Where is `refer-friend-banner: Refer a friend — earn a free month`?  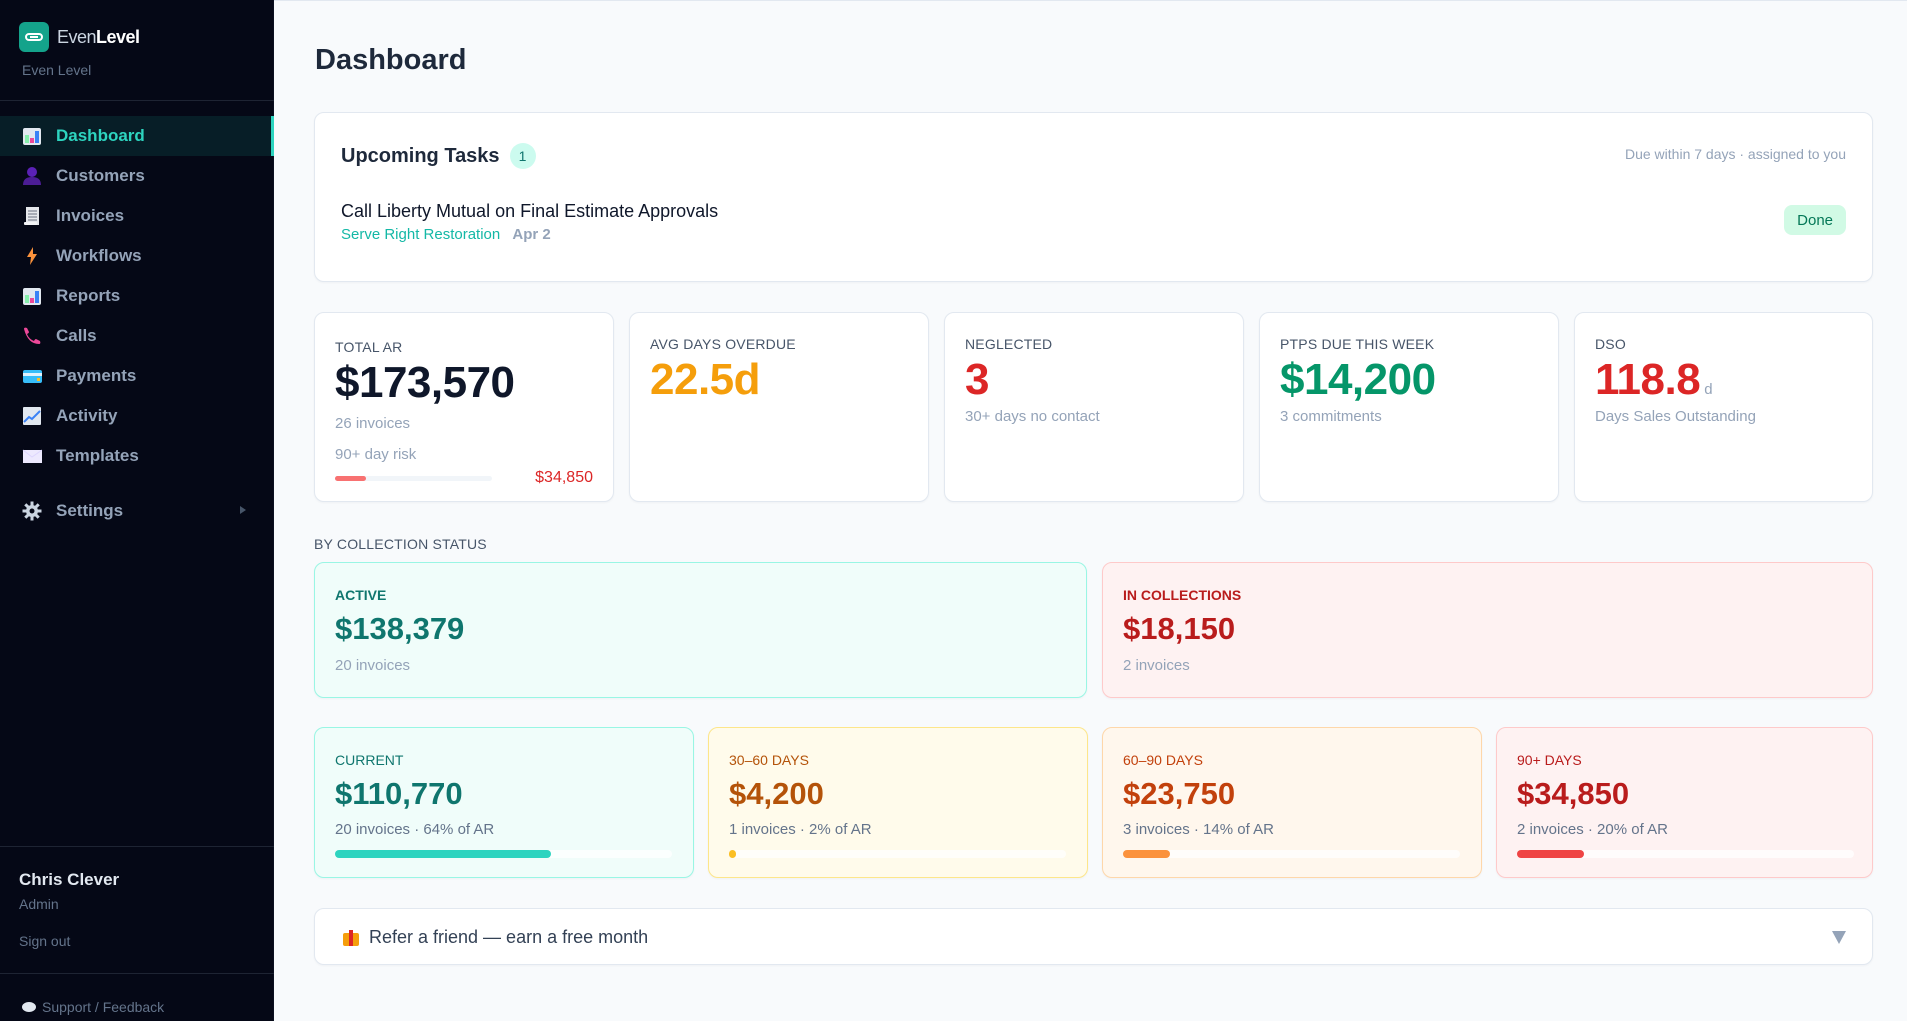 refer-friend-banner: Refer a friend — earn a free month is located at coordinates (1093, 936).